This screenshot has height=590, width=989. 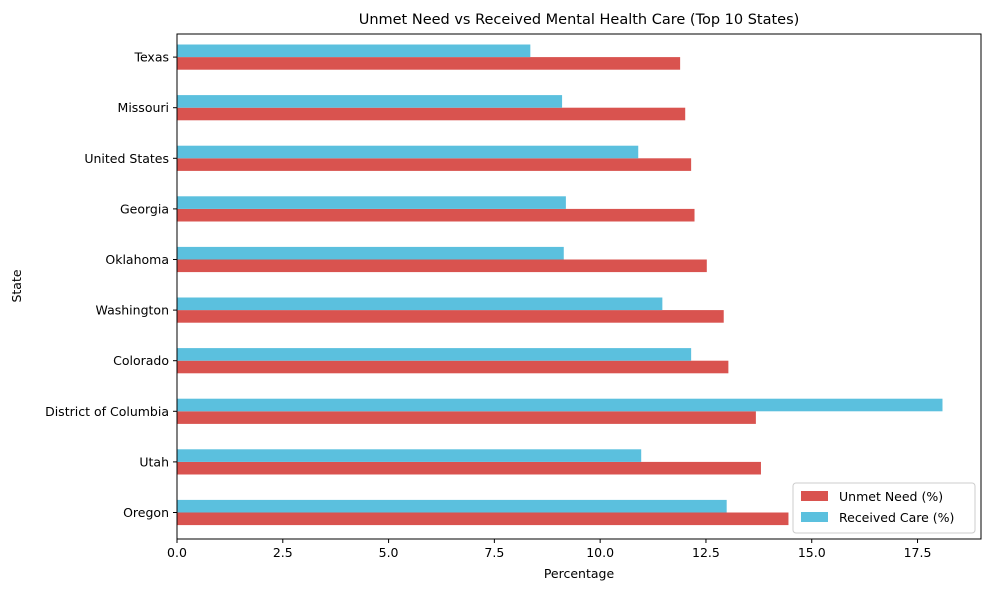 What do you see at coordinates (891, 496) in the screenshot?
I see `legend-label: Unmet Need (%)` at bounding box center [891, 496].